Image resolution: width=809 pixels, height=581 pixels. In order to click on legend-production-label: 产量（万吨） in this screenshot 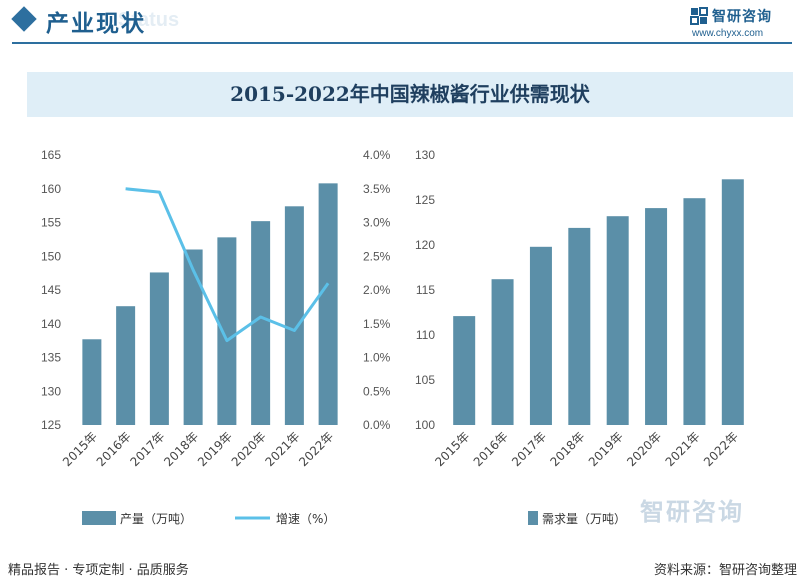, I will do `click(156, 519)`.